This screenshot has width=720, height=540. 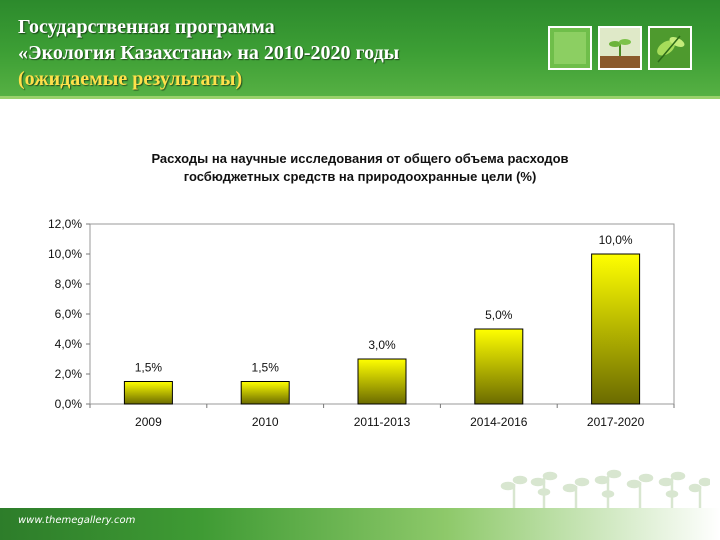 What do you see at coordinates (130, 79) in the screenshot?
I see `title-line-3: (ожидаемые результаты)` at bounding box center [130, 79].